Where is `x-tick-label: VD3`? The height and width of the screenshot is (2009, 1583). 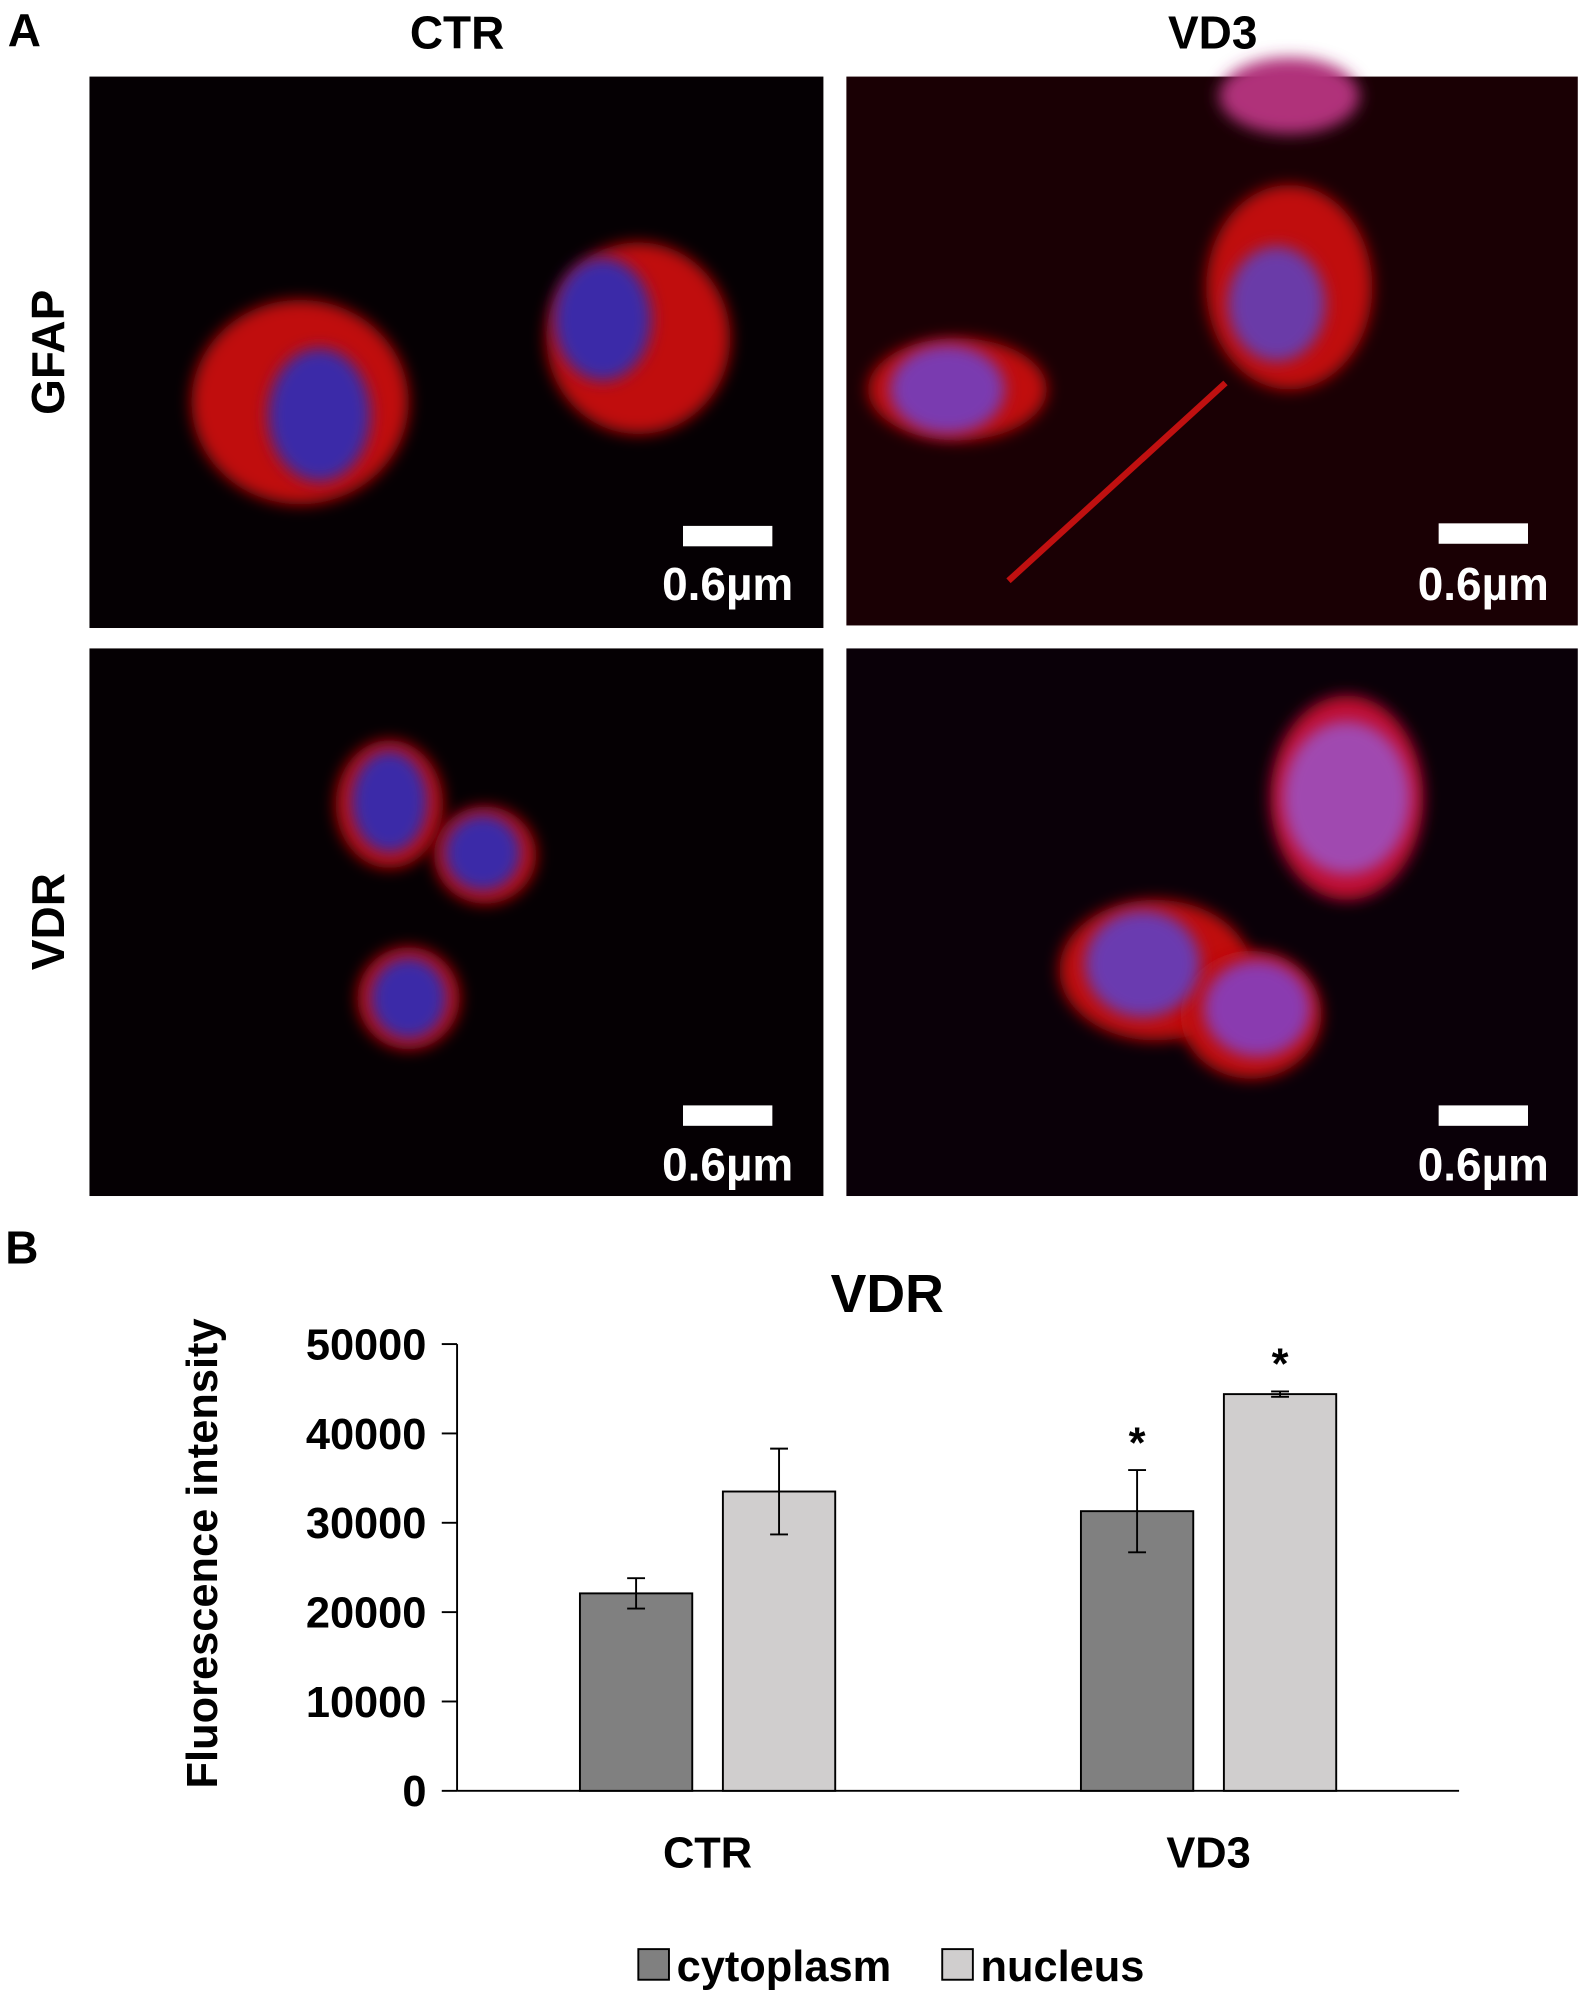
x-tick-label: VD3 is located at coordinates (1208, 1853).